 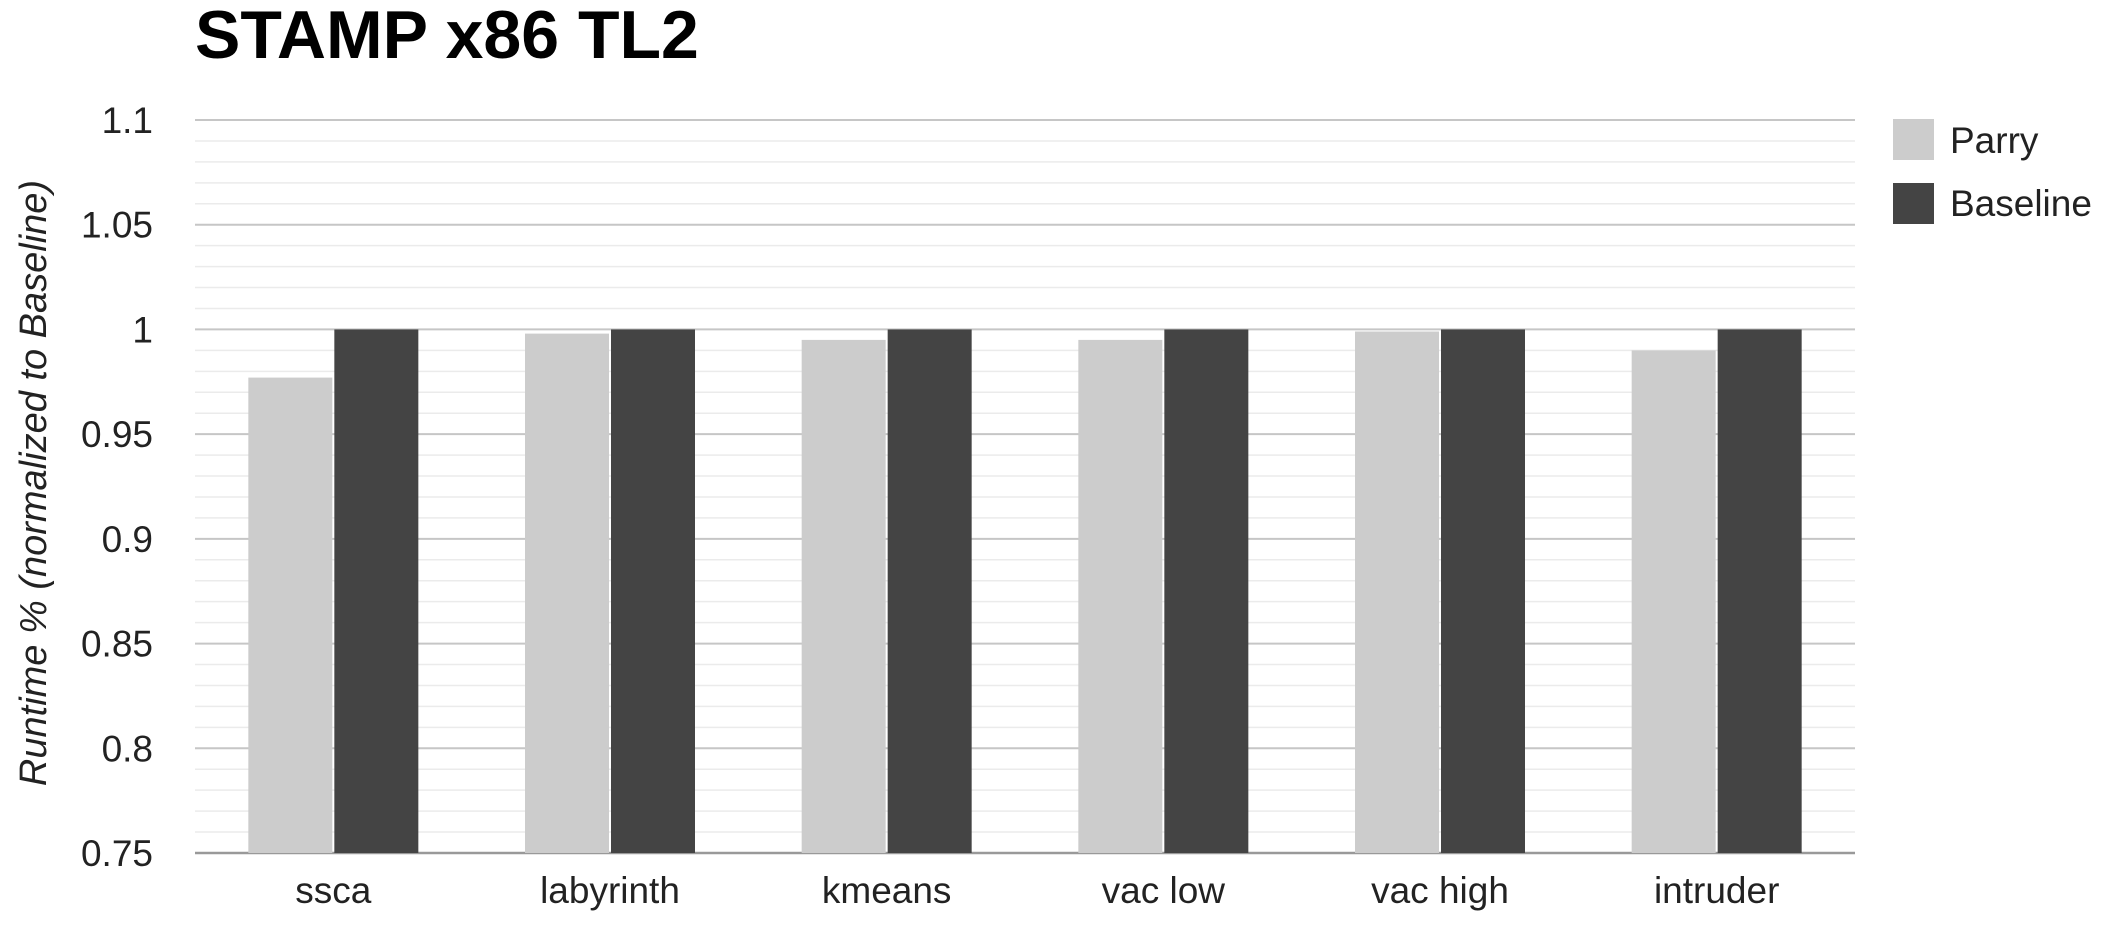 I want to click on y-tick-label: 0.95, so click(x=117, y=434).